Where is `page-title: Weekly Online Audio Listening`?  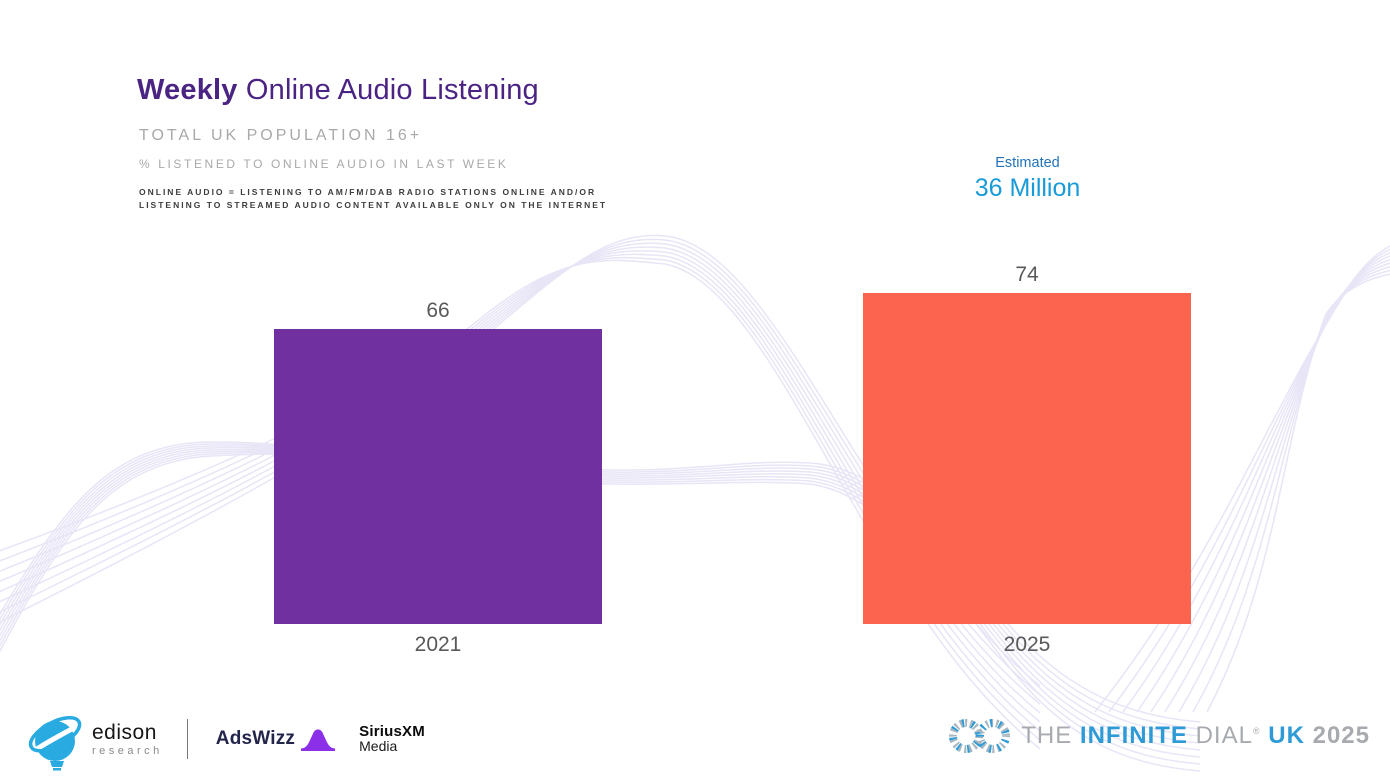
page-title: Weekly Online Audio Listening is located at coordinates (338, 90).